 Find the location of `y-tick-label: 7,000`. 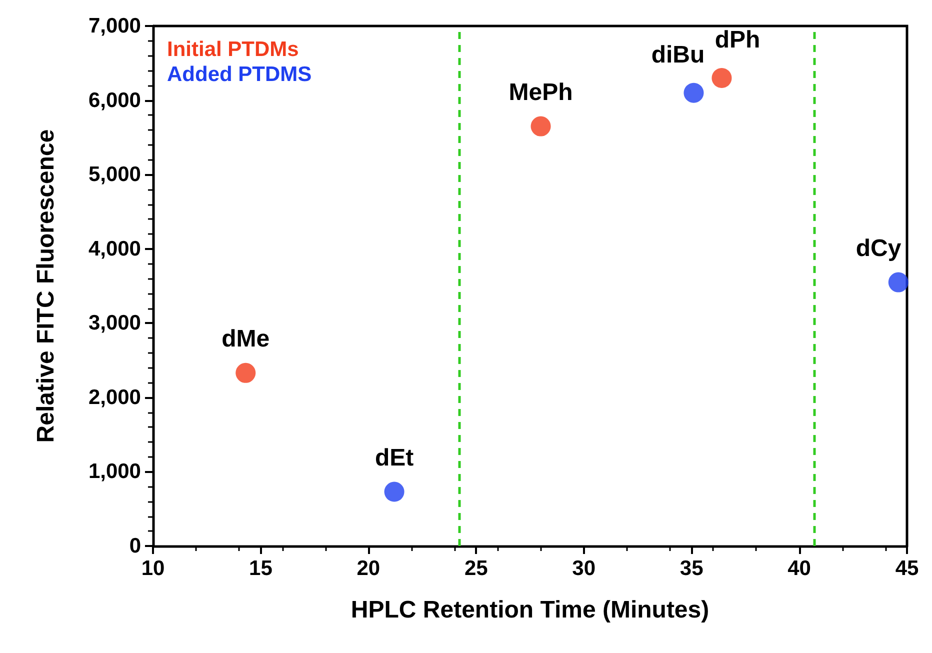

y-tick-label: 7,000 is located at coordinates (114, 26).